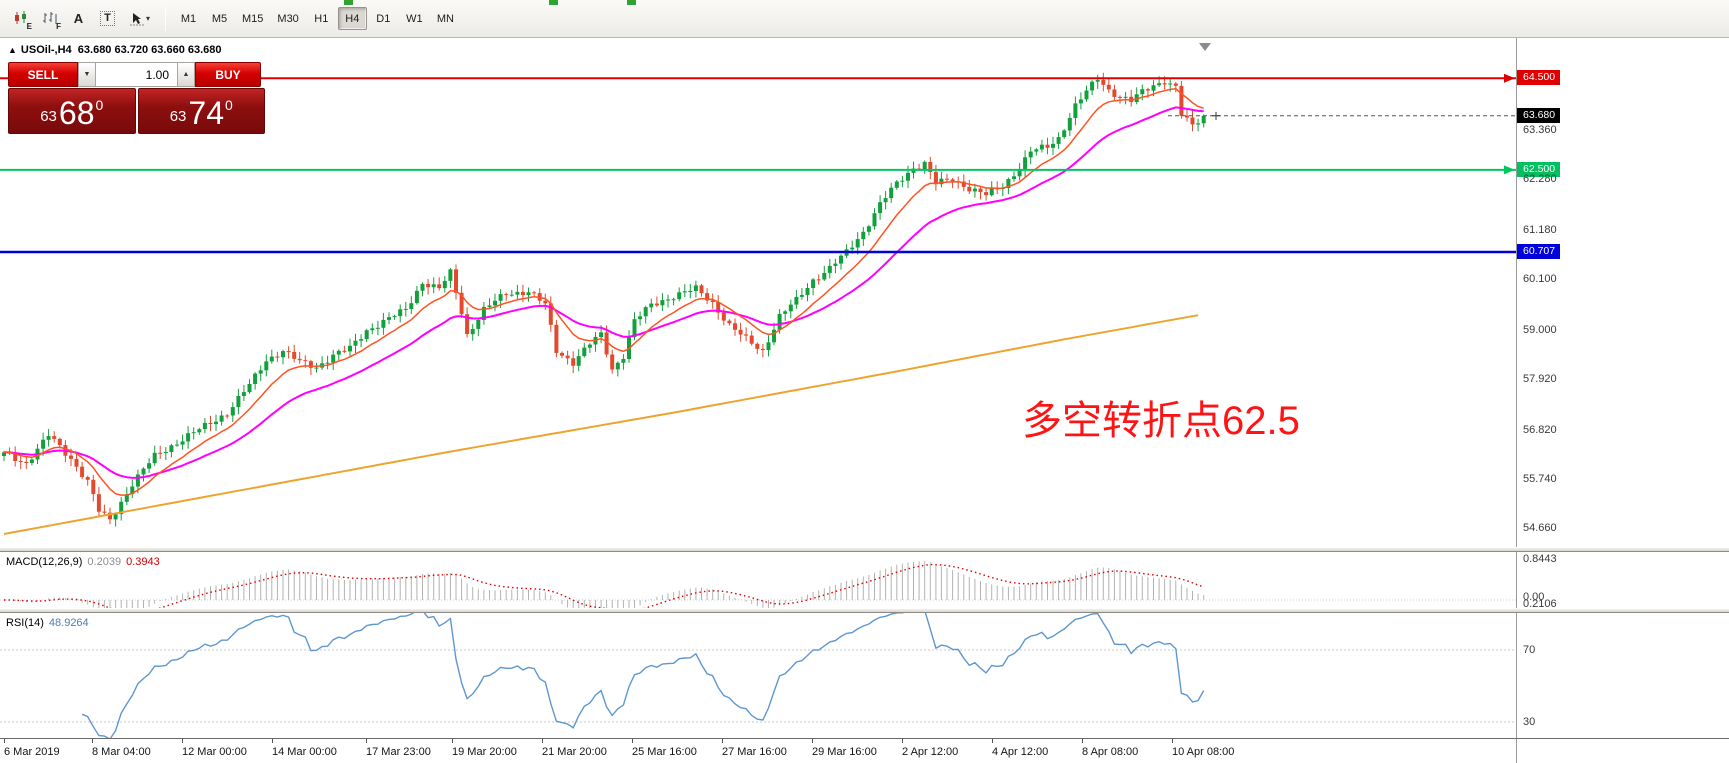  What do you see at coordinates (147, 18) in the screenshot?
I see `dropdown-caret-icon: ▾` at bounding box center [147, 18].